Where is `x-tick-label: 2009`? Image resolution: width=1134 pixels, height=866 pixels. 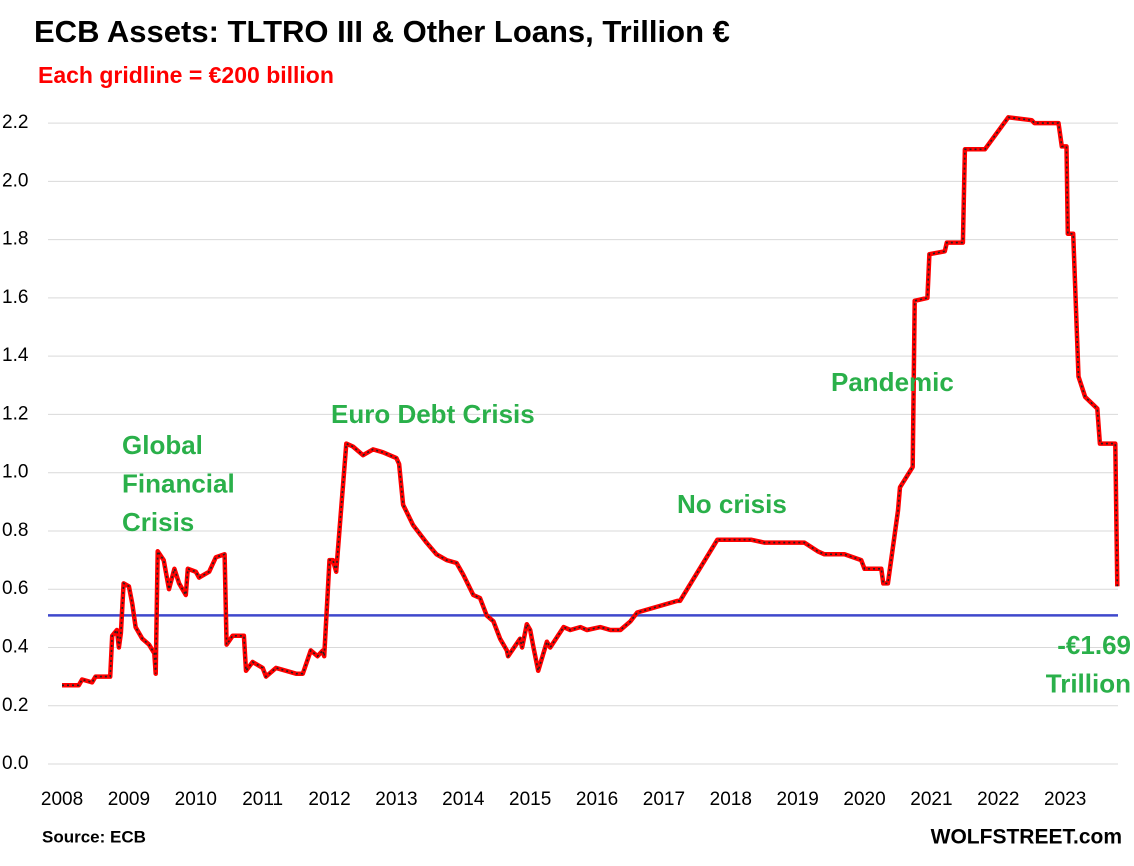
x-tick-label: 2009 is located at coordinates (129, 799).